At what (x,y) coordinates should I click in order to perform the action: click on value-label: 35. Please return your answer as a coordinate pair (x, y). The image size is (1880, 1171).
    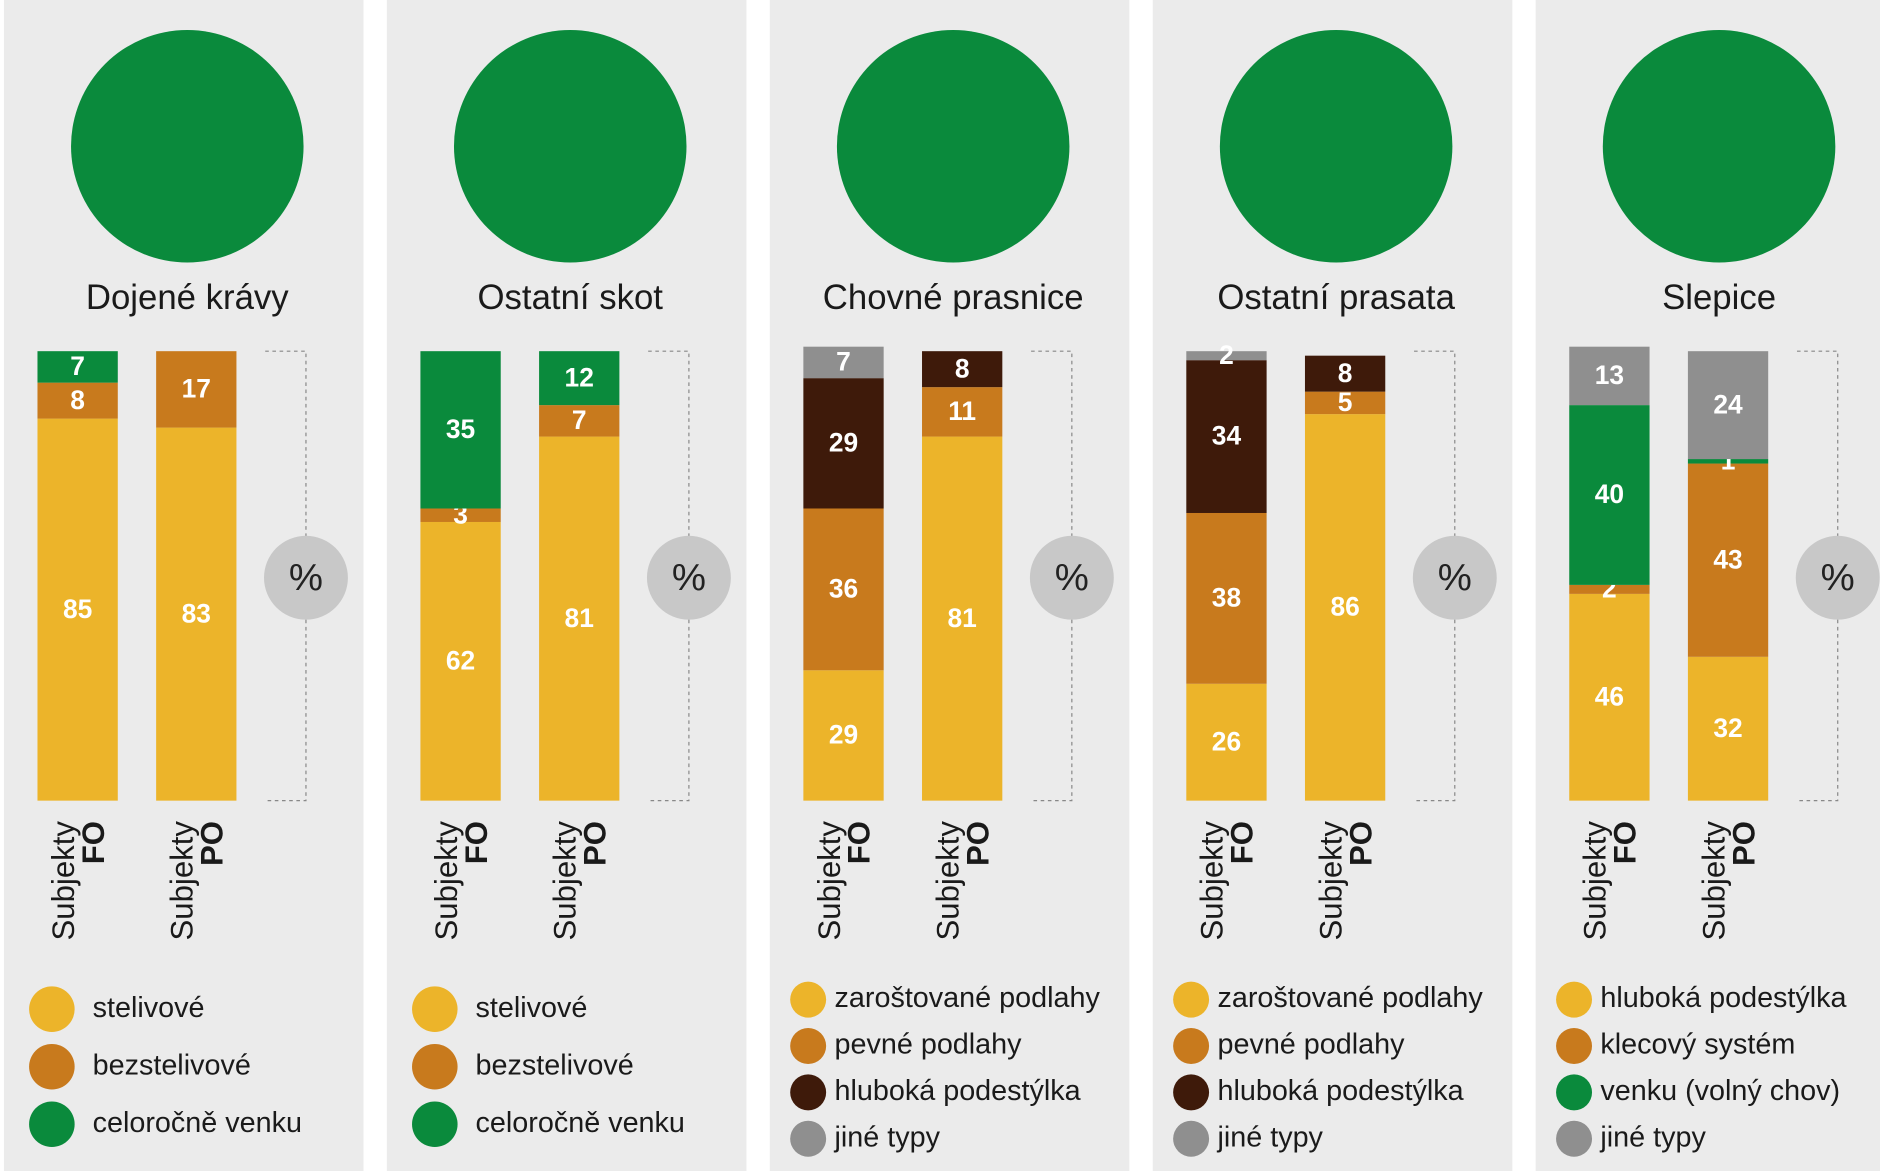
    Looking at the image, I should click on (460, 429).